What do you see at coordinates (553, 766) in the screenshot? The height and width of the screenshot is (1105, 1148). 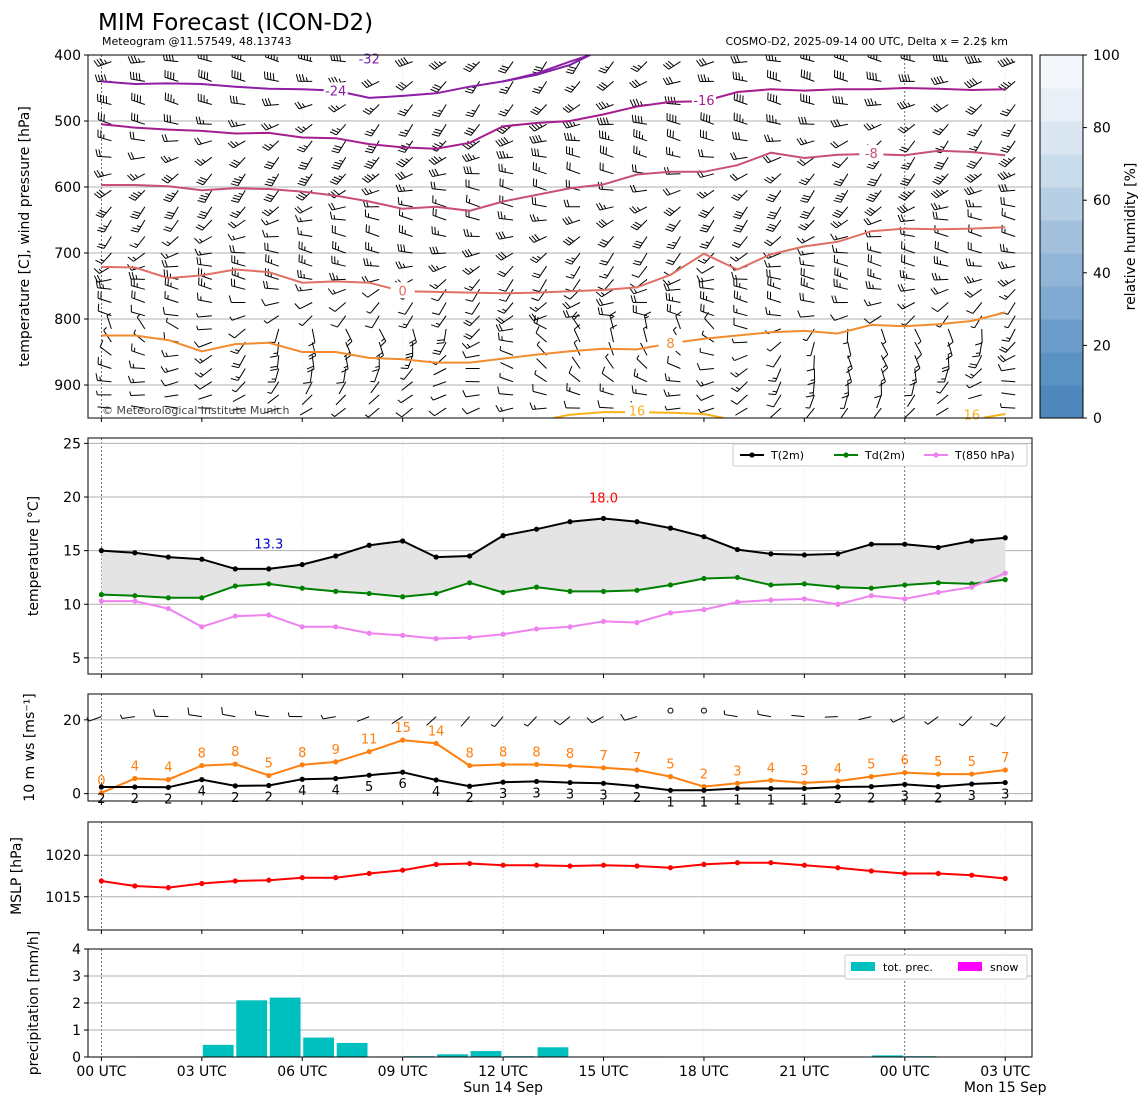 I see `series-line` at bounding box center [553, 766].